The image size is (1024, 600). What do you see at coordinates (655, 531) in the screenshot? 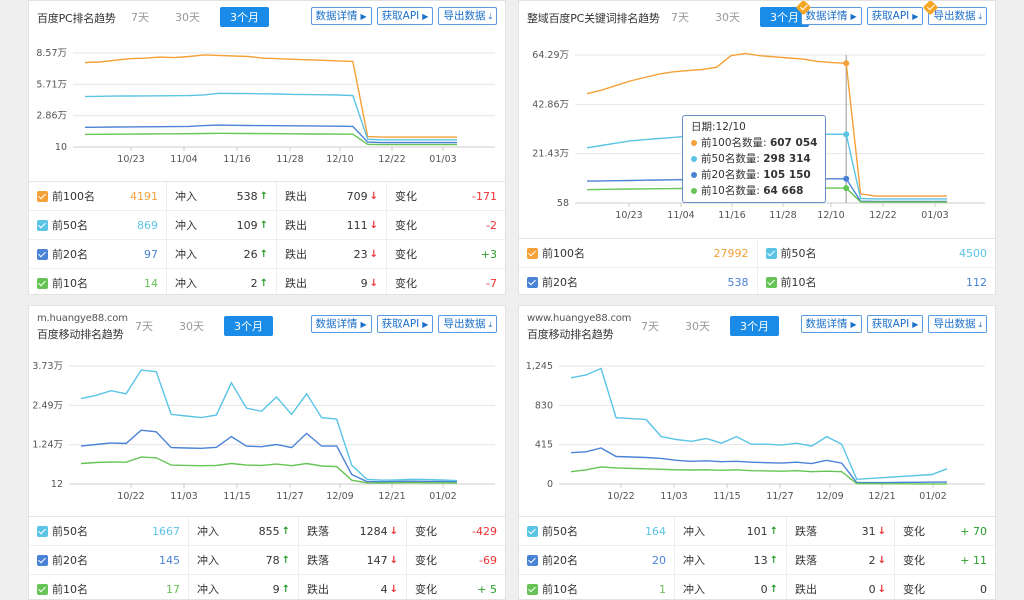
I see `stat-value: 164` at bounding box center [655, 531].